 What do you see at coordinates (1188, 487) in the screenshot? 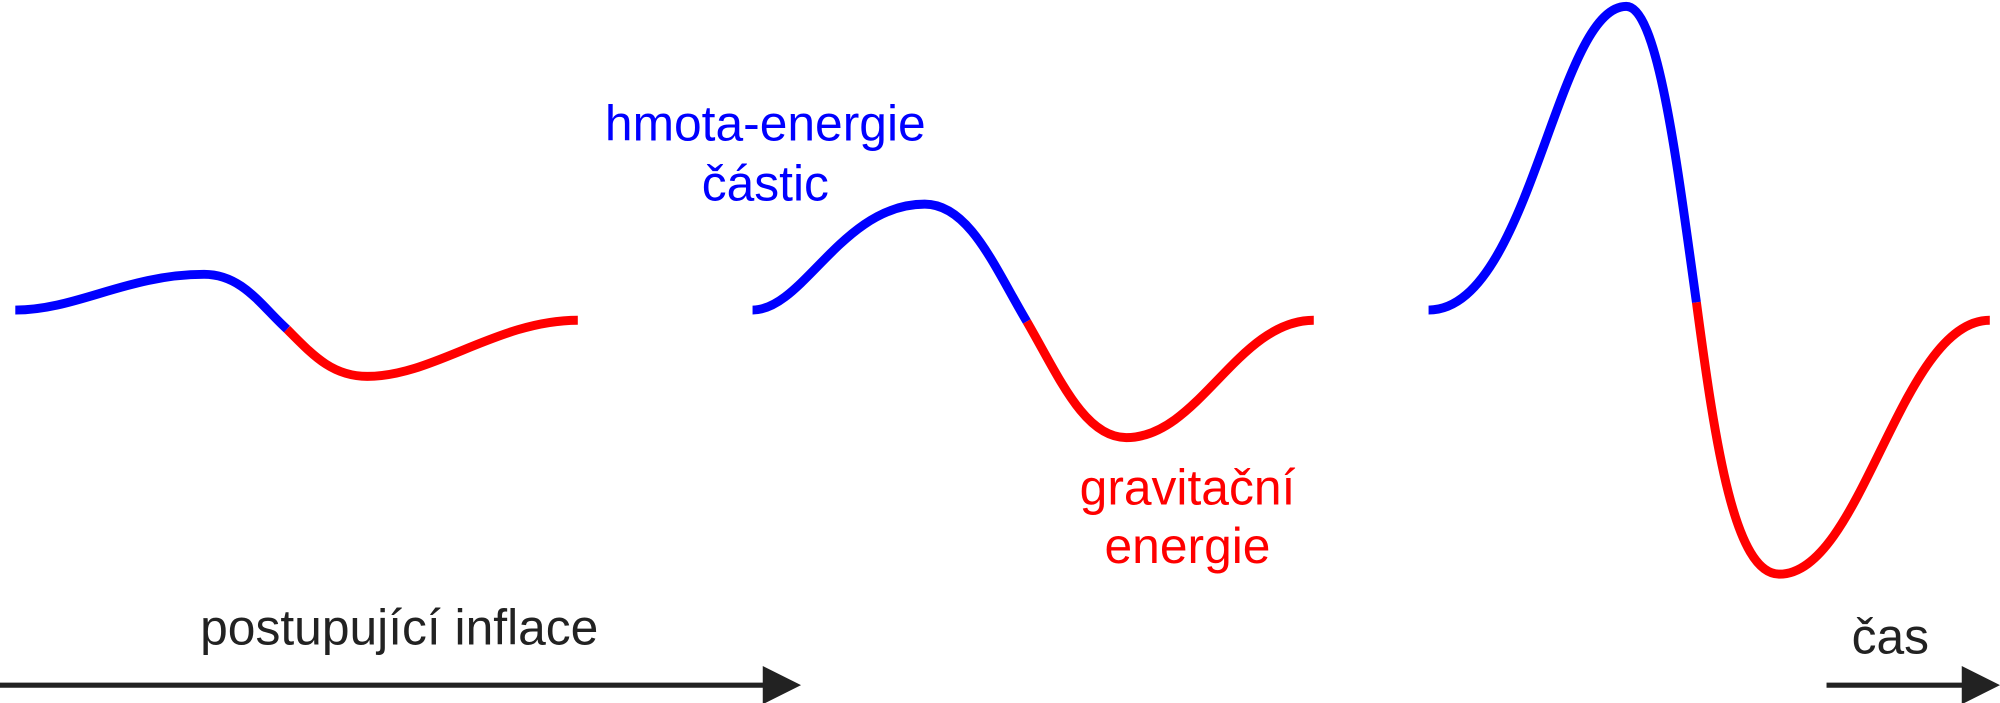
I see `gravity-label: gravitační` at bounding box center [1188, 487].